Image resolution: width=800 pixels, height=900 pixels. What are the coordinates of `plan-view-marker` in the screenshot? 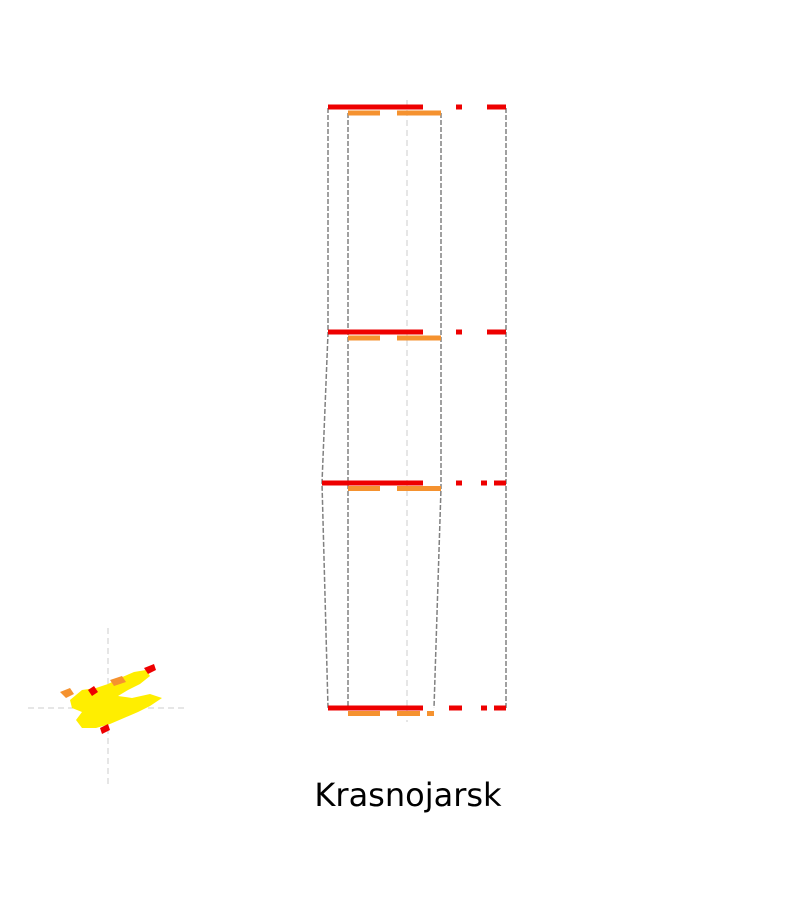 It's located at (111, 699).